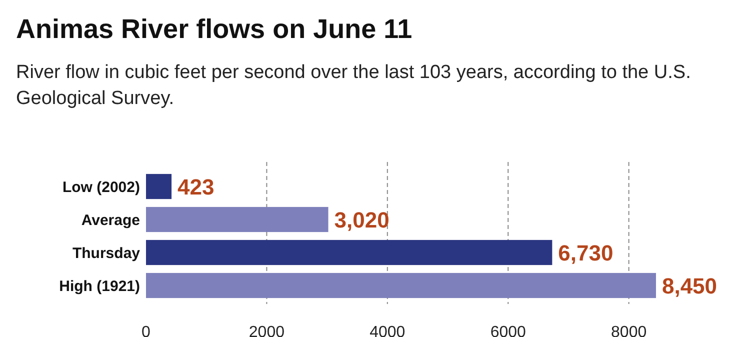 The height and width of the screenshot is (337, 745). What do you see at coordinates (388, 330) in the screenshot?
I see `x-tick-label: 4000` at bounding box center [388, 330].